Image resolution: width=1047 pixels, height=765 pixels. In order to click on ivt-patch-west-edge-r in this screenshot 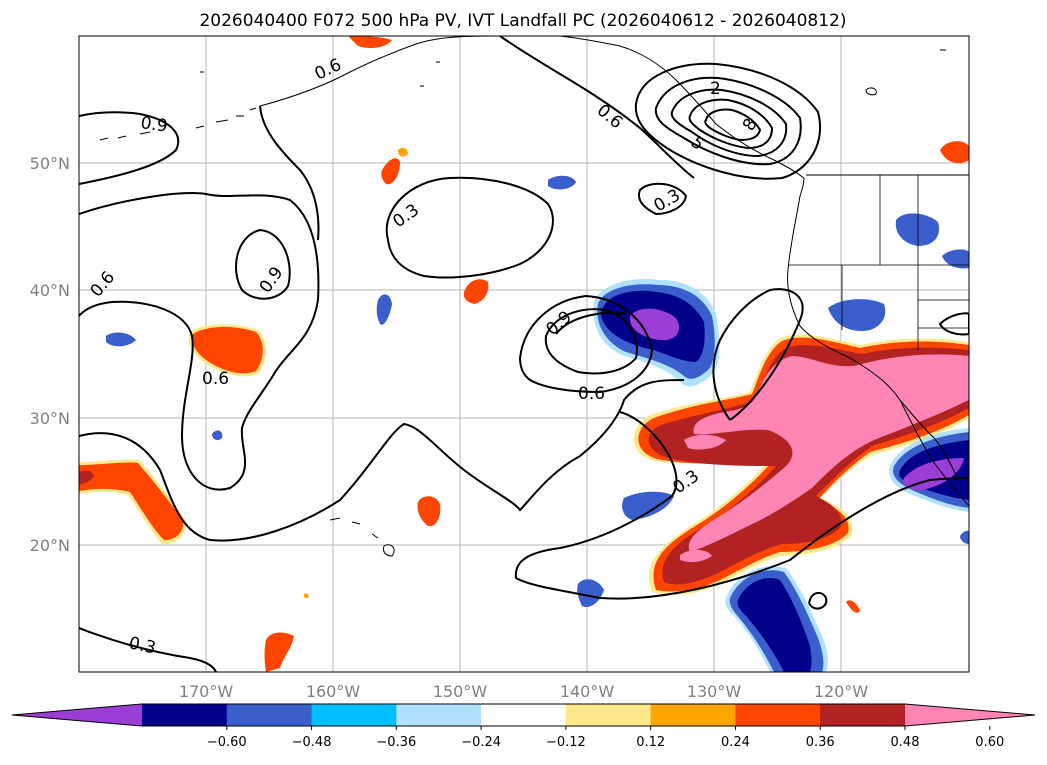, I will do `click(86, 477)`.